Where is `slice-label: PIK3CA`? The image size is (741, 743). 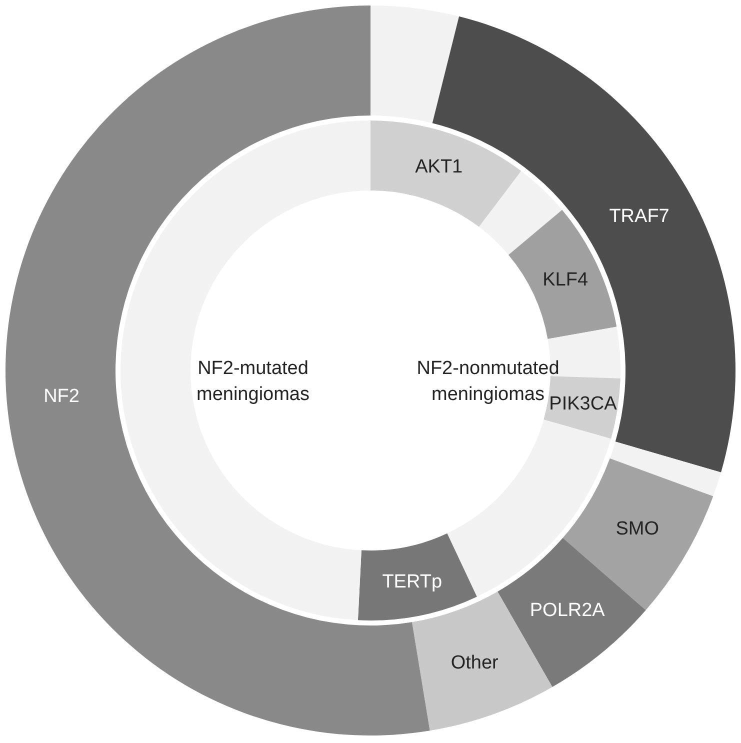 slice-label: PIK3CA is located at coordinates (583, 403).